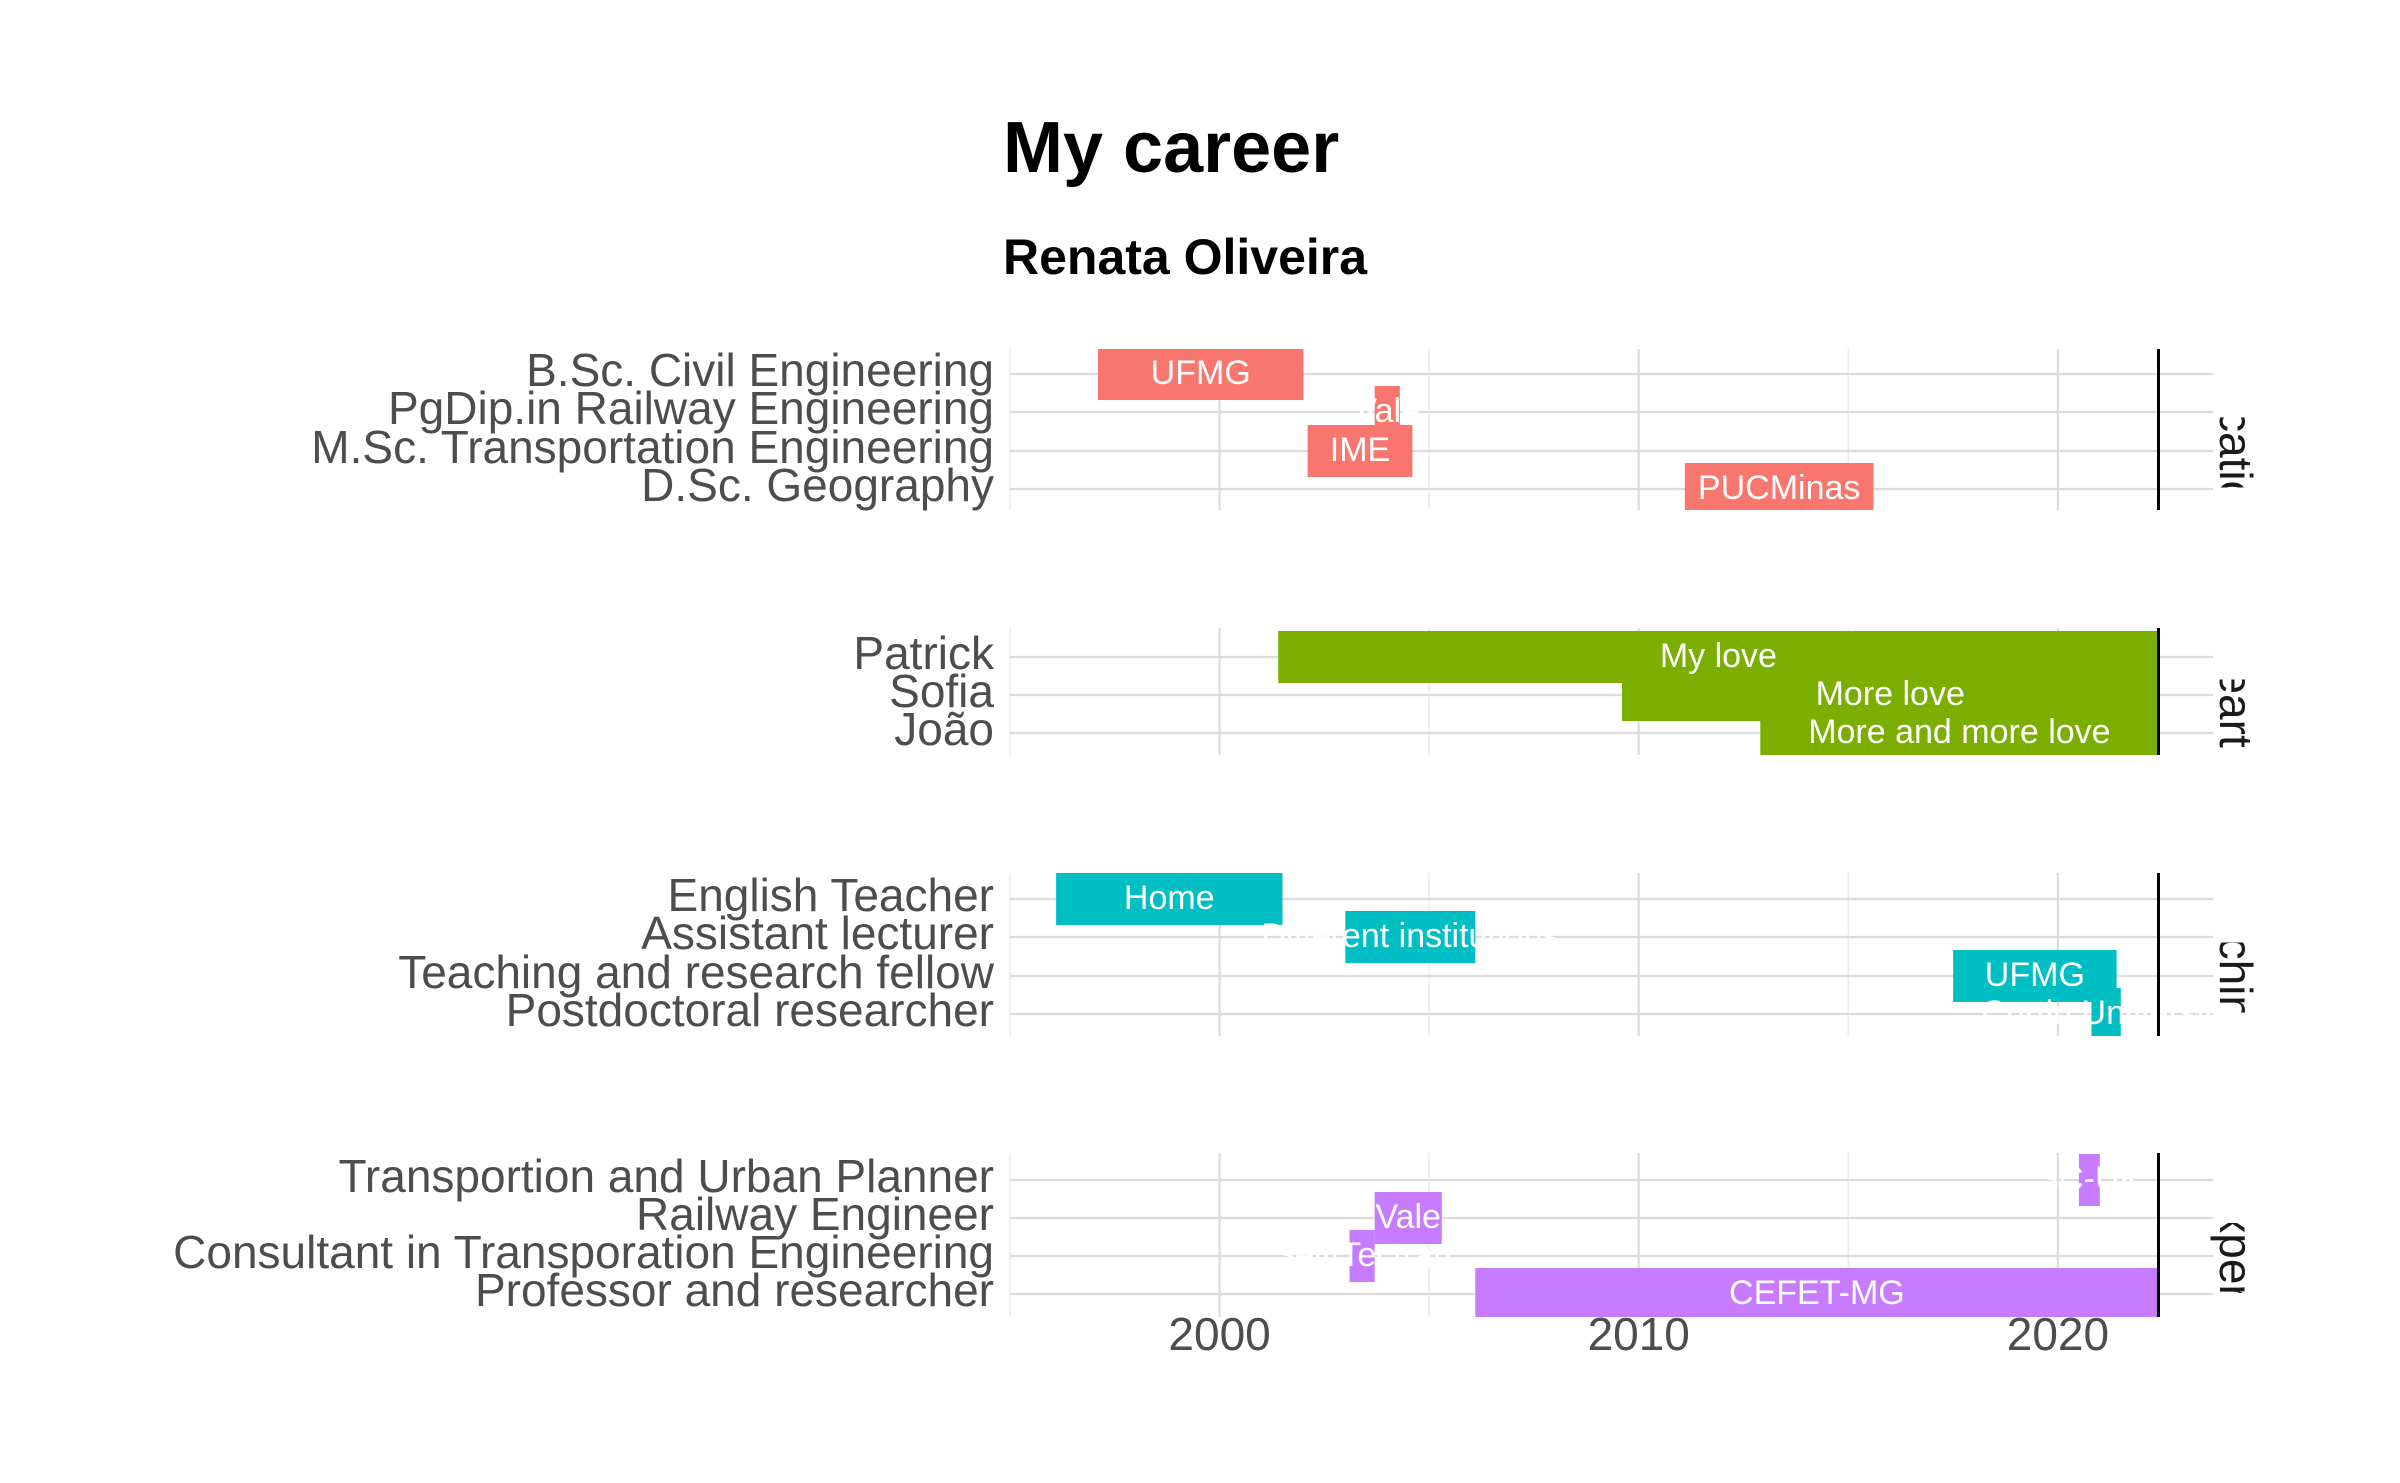 This screenshot has height=1483, width=2400. What do you see at coordinates (2236, 691) in the screenshot?
I see `strip-label: Heart` at bounding box center [2236, 691].